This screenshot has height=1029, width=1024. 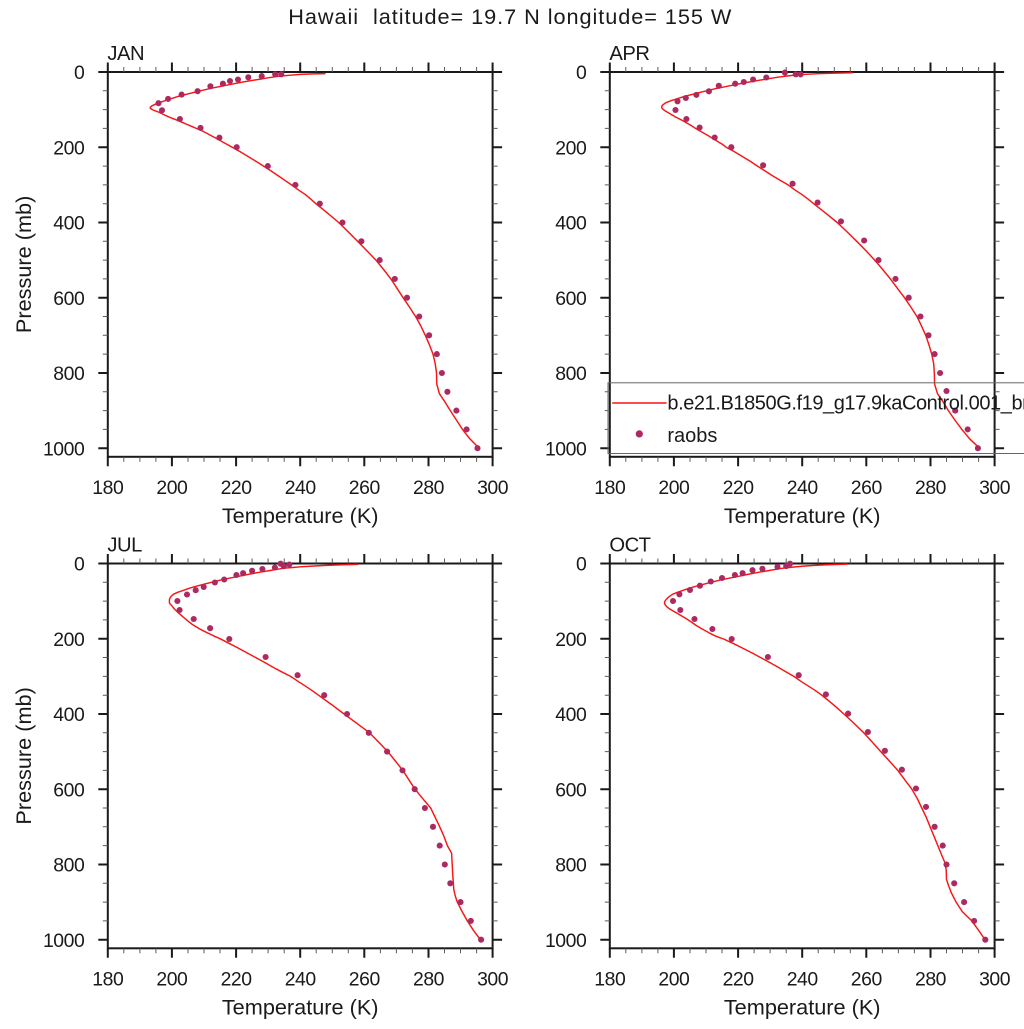 I want to click on svg-text: JUL, so click(x=124, y=546).